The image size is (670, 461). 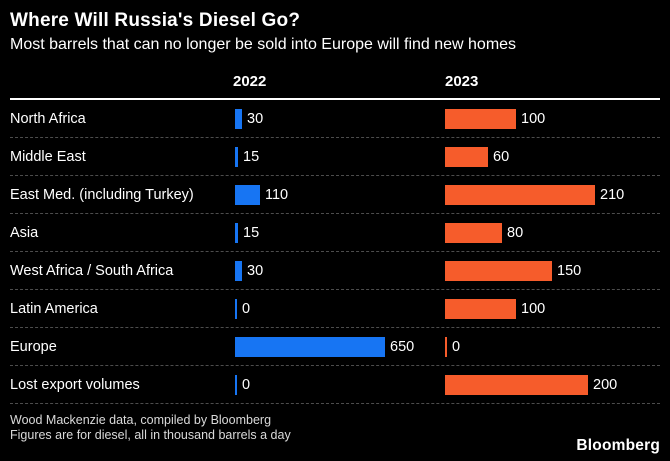 I want to click on bar-cell-2022: 650, so click(x=340, y=346).